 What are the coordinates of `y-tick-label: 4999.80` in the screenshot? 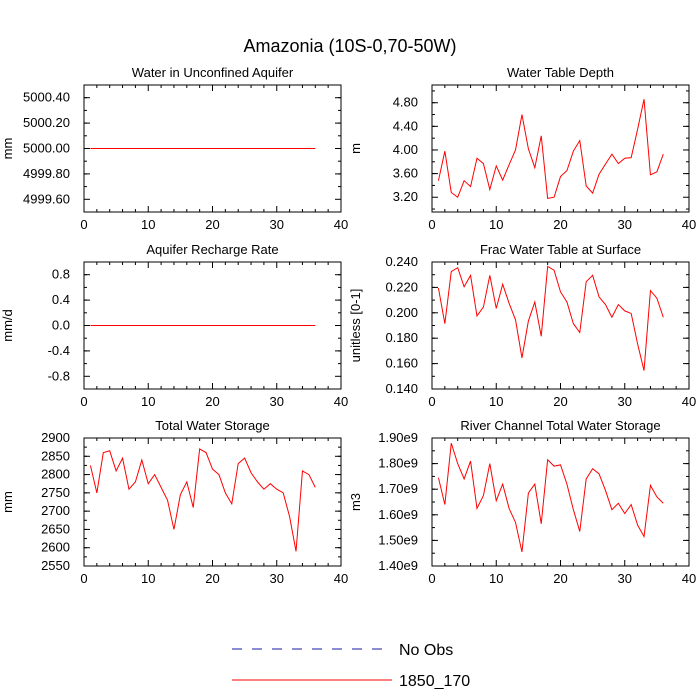 It's located at (46, 173).